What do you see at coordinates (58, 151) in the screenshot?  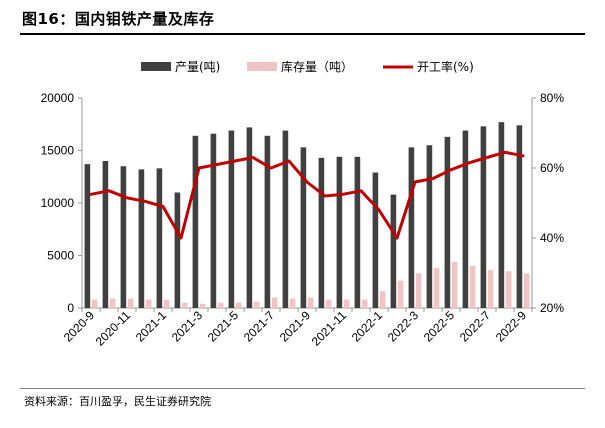 I see `y-left-tick-label: 15000` at bounding box center [58, 151].